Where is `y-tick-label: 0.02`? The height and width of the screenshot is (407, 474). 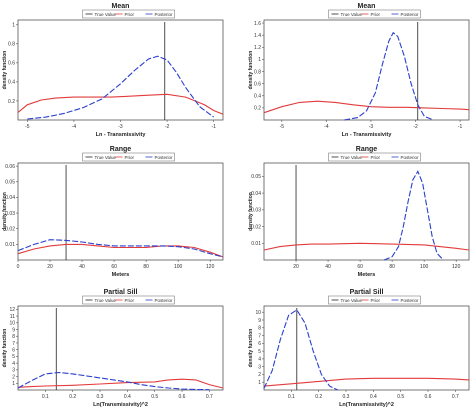 y-tick-label: 0.02 is located at coordinates (10, 230).